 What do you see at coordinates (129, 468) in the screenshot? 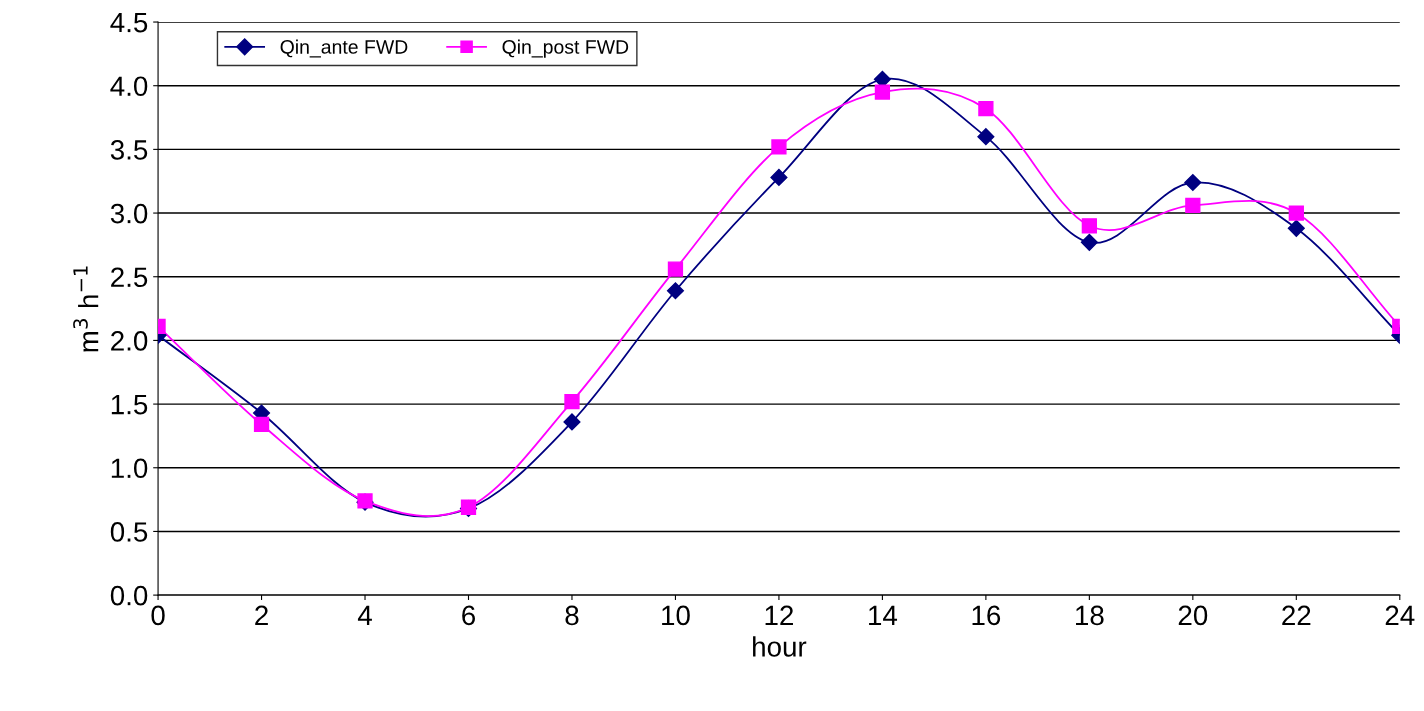
I see `y-tick-label: 1.0` at bounding box center [129, 468].